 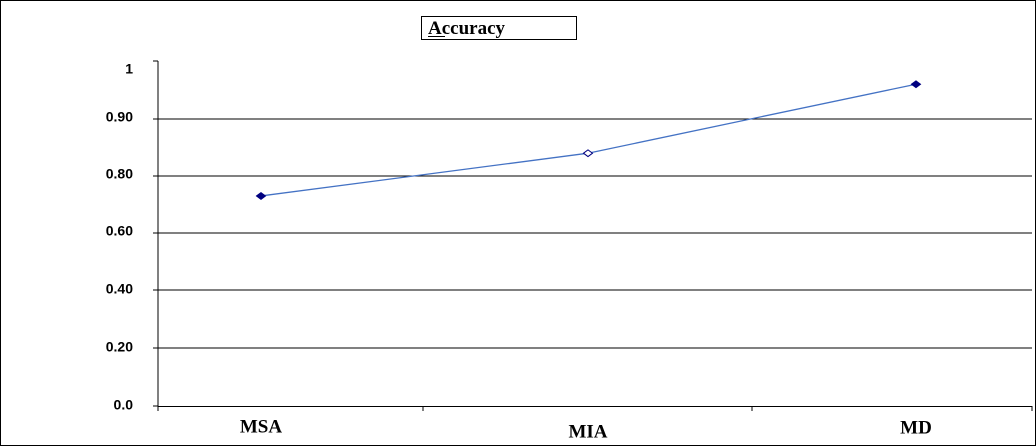 I want to click on x-tick-label: MSA, so click(x=261, y=426).